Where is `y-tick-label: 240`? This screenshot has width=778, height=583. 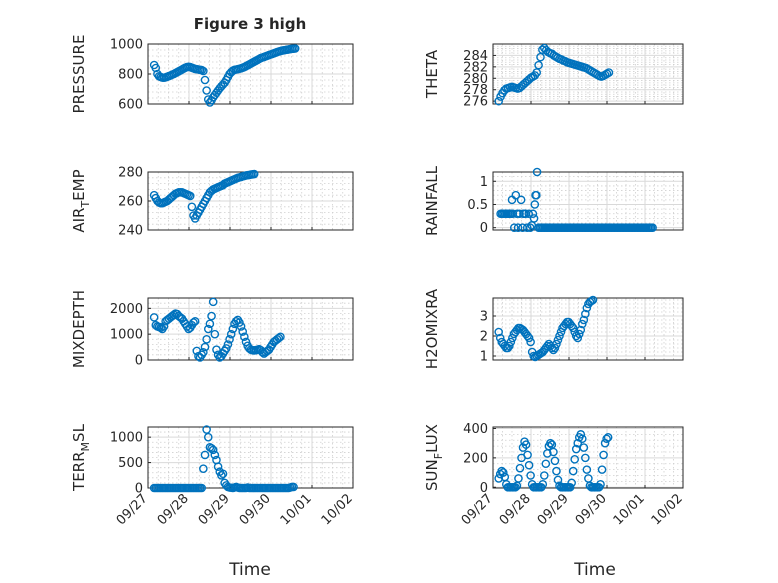
y-tick-label: 240 is located at coordinates (130, 231).